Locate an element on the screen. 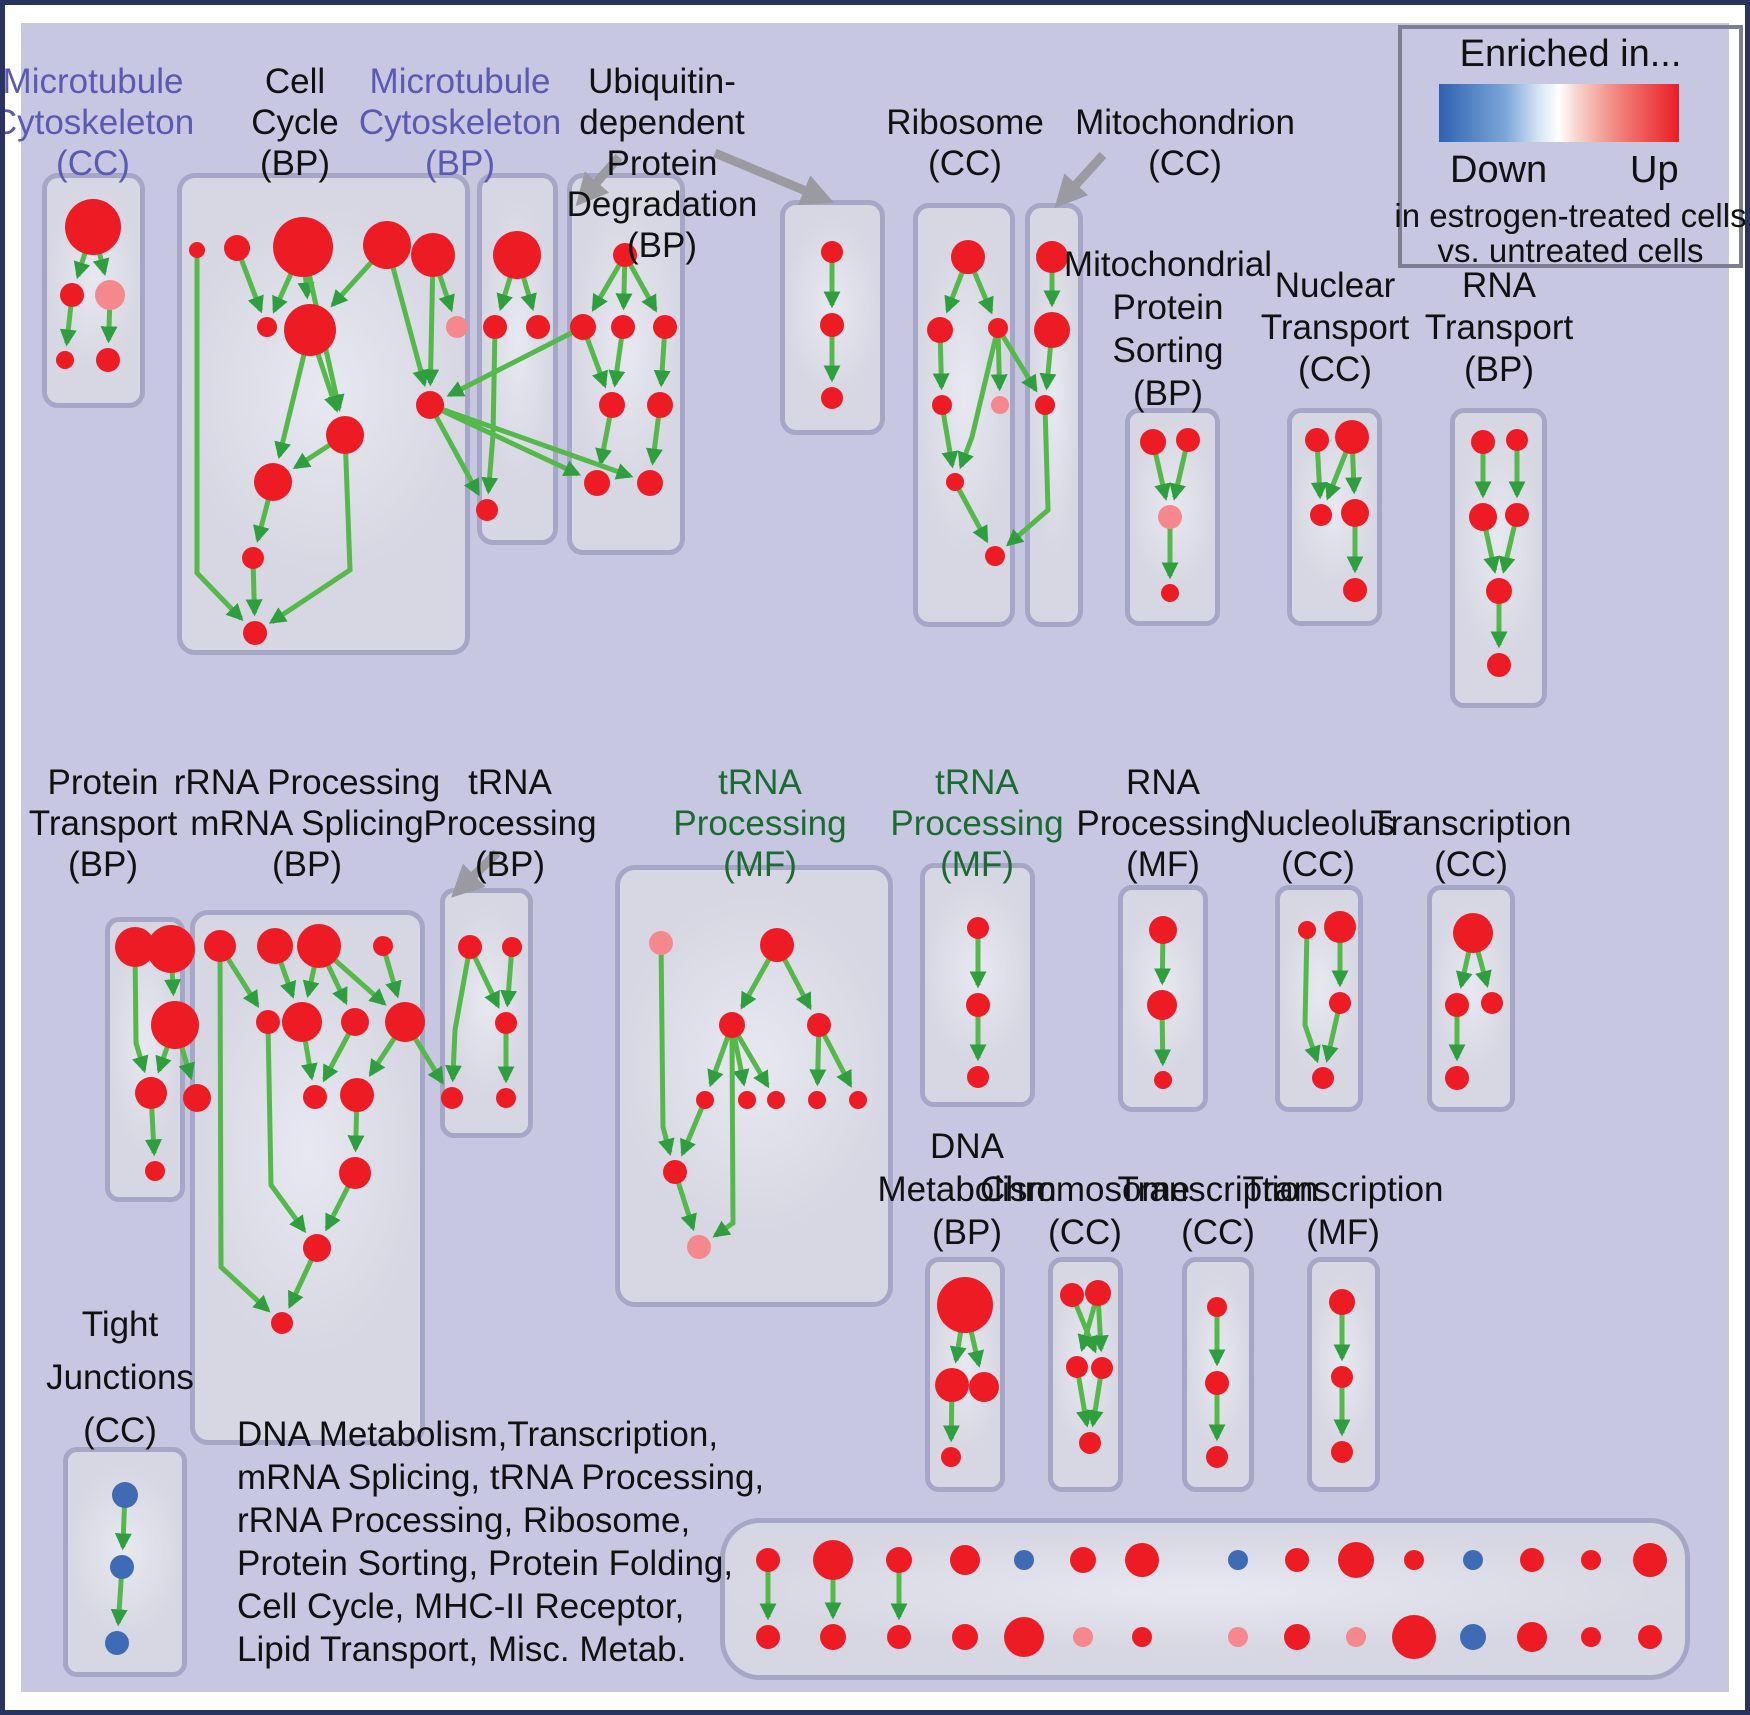 This screenshot has width=1750, height=1715. shared-terms-note-line: Lipid Transport, Misc. Metab. is located at coordinates (462, 1649).